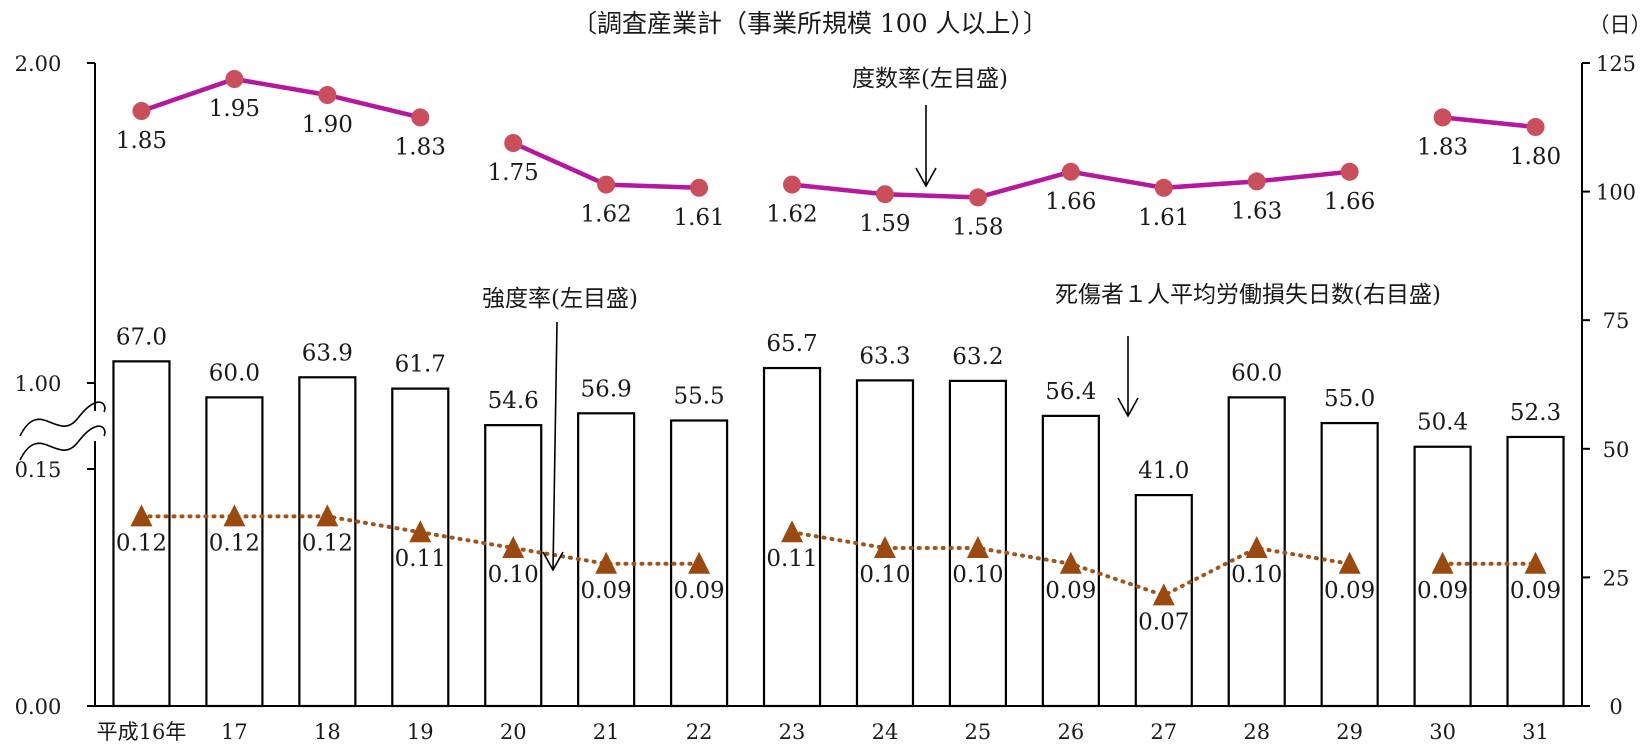 This screenshot has width=1650, height=745. What do you see at coordinates (977, 357) in the screenshot?
I see `bar-value-label: 63.2` at bounding box center [977, 357].